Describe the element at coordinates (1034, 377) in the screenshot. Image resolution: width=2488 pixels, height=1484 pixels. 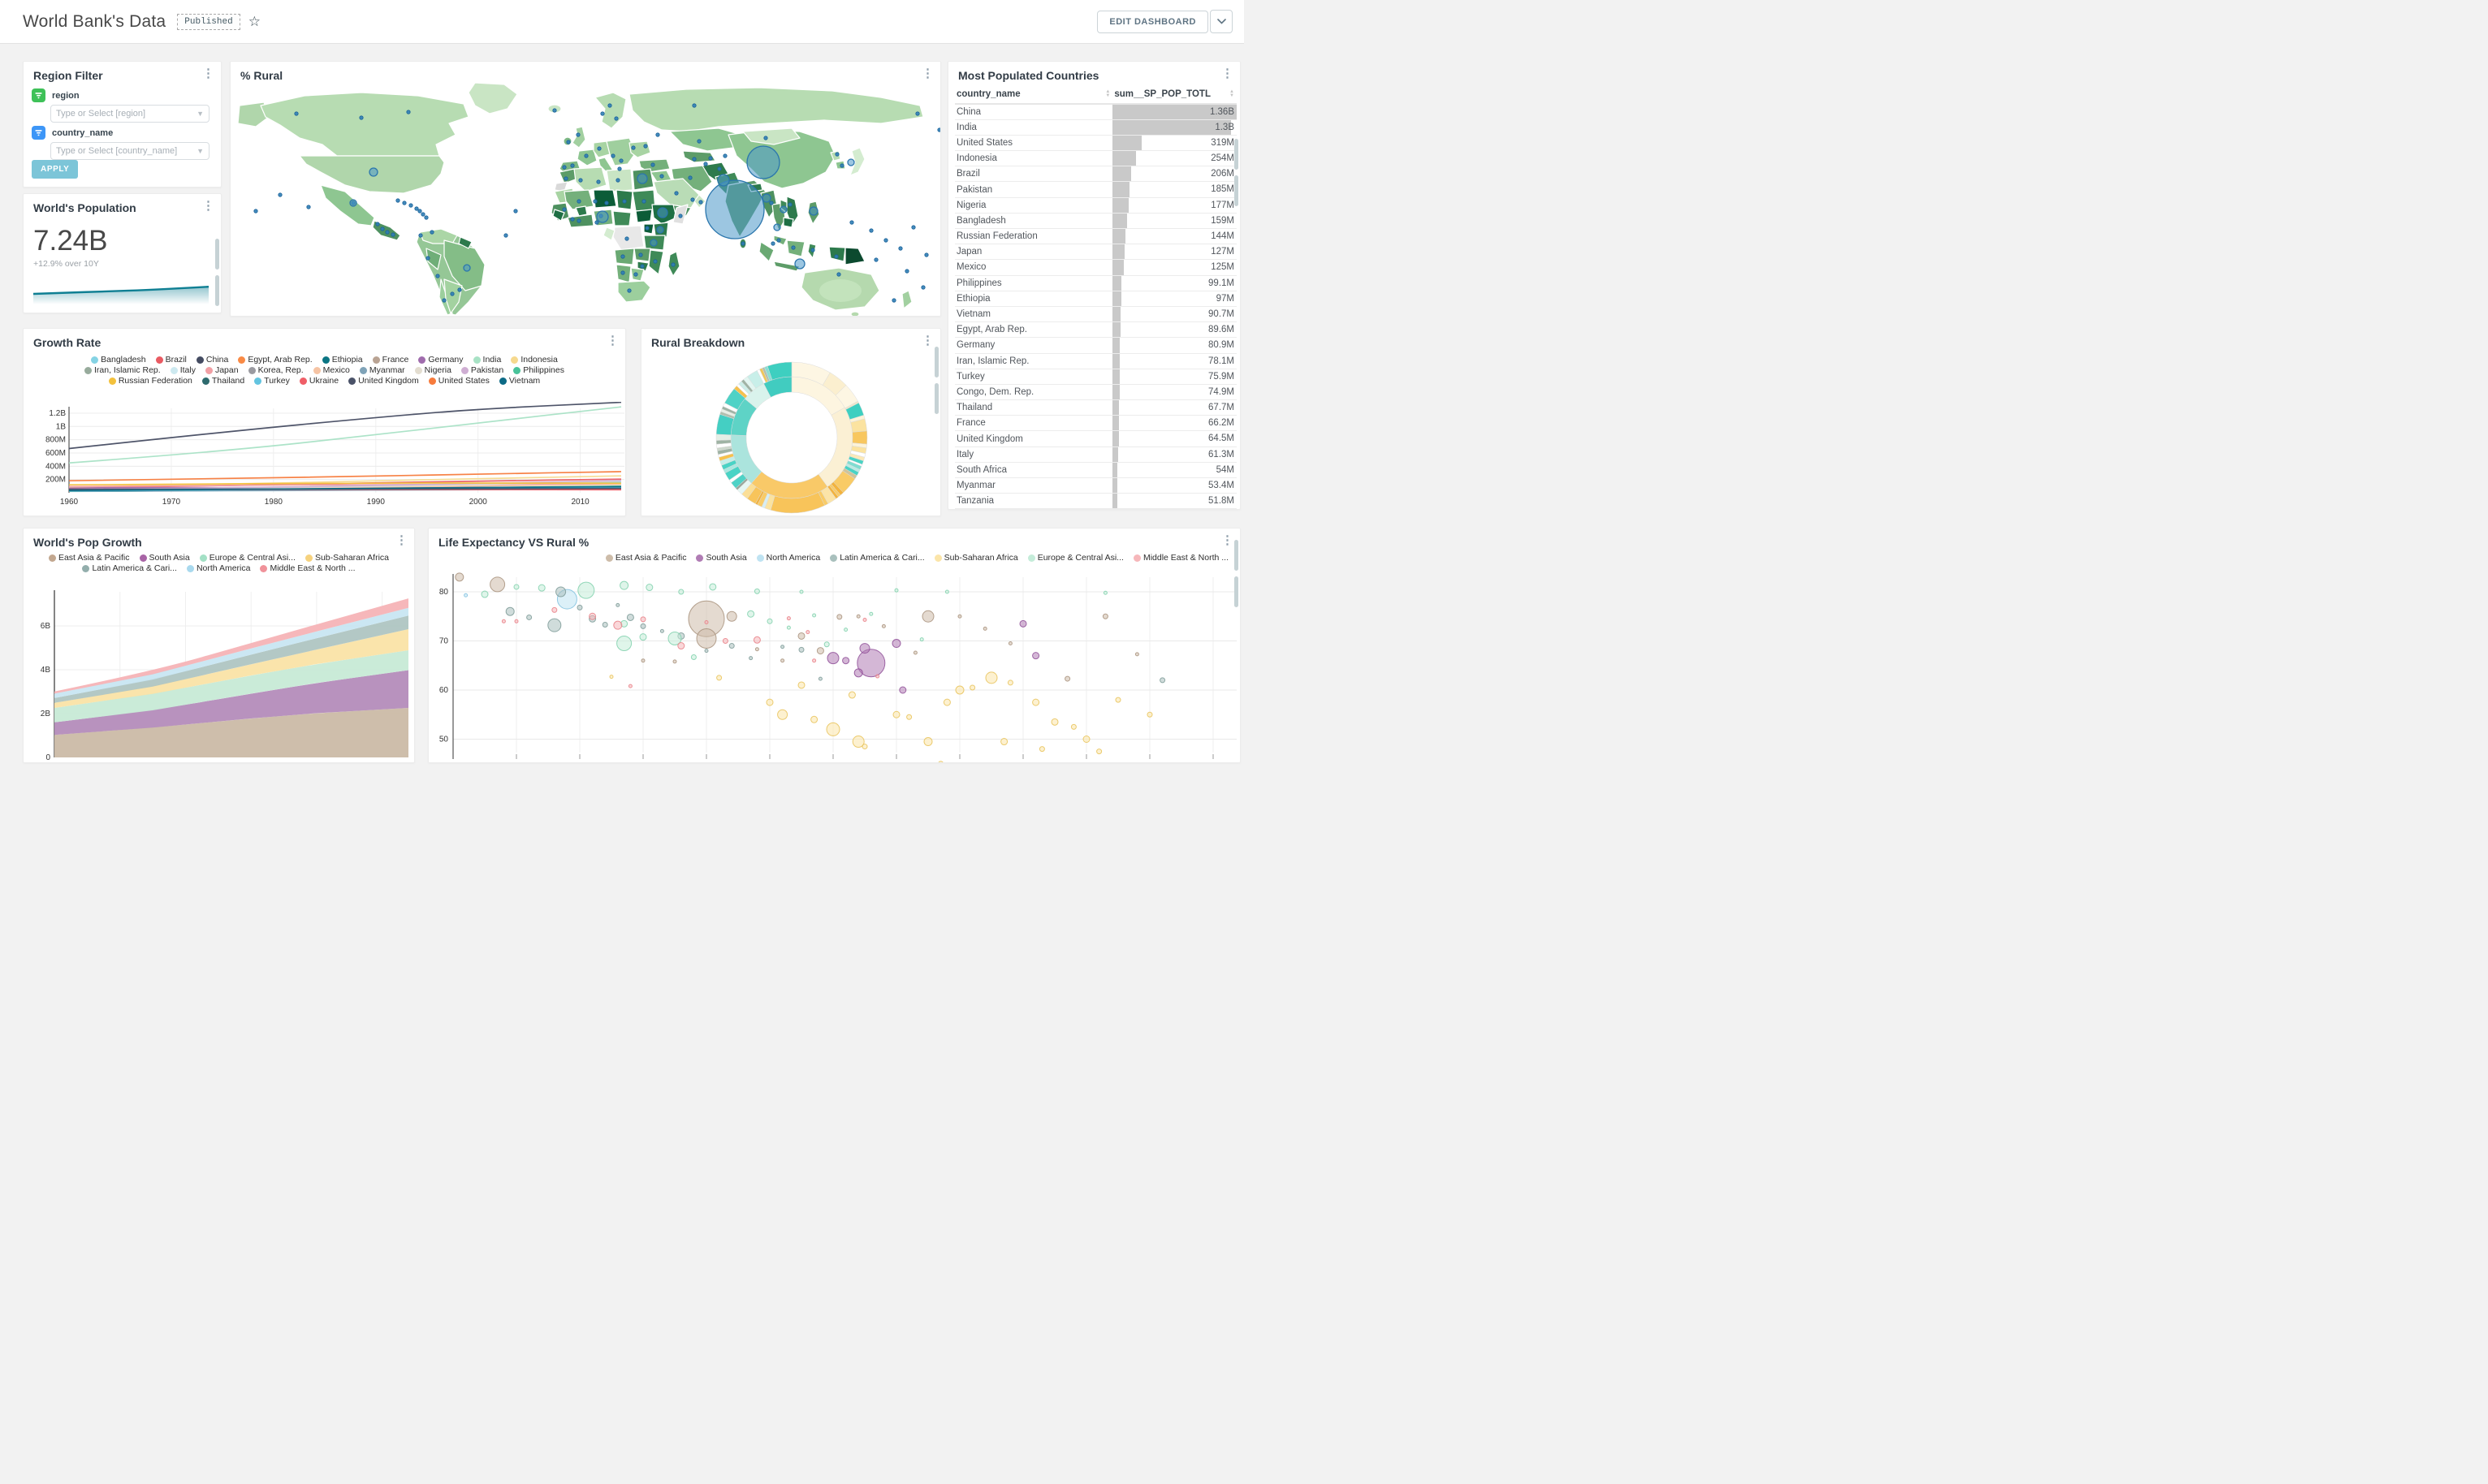
I see `cell-country: Turkey` at that location.